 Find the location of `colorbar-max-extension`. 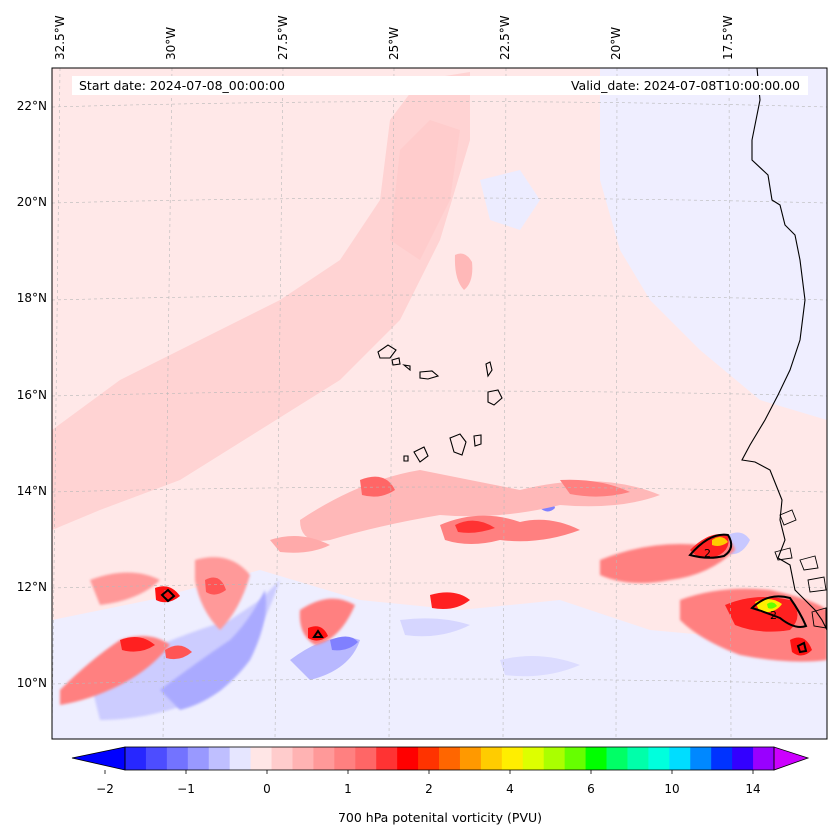

colorbar-max-extension is located at coordinates (791, 758).